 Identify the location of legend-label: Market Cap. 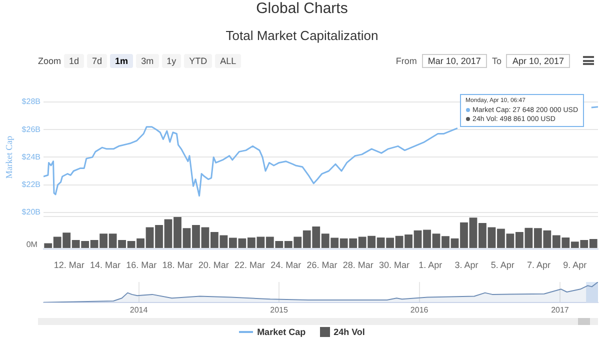
(281, 332).